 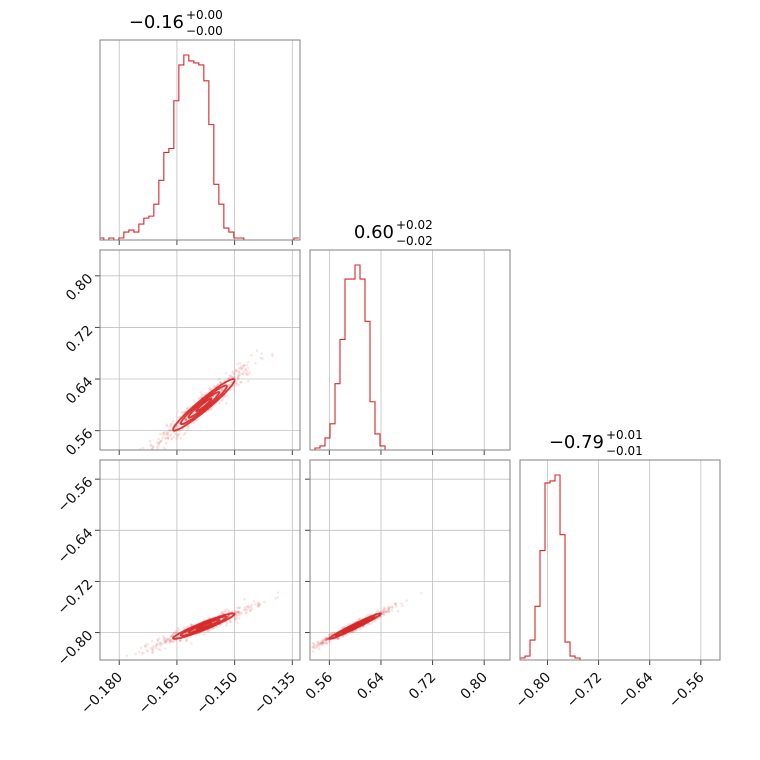 I want to click on x-tick-label: −0.165, so click(x=160, y=694).